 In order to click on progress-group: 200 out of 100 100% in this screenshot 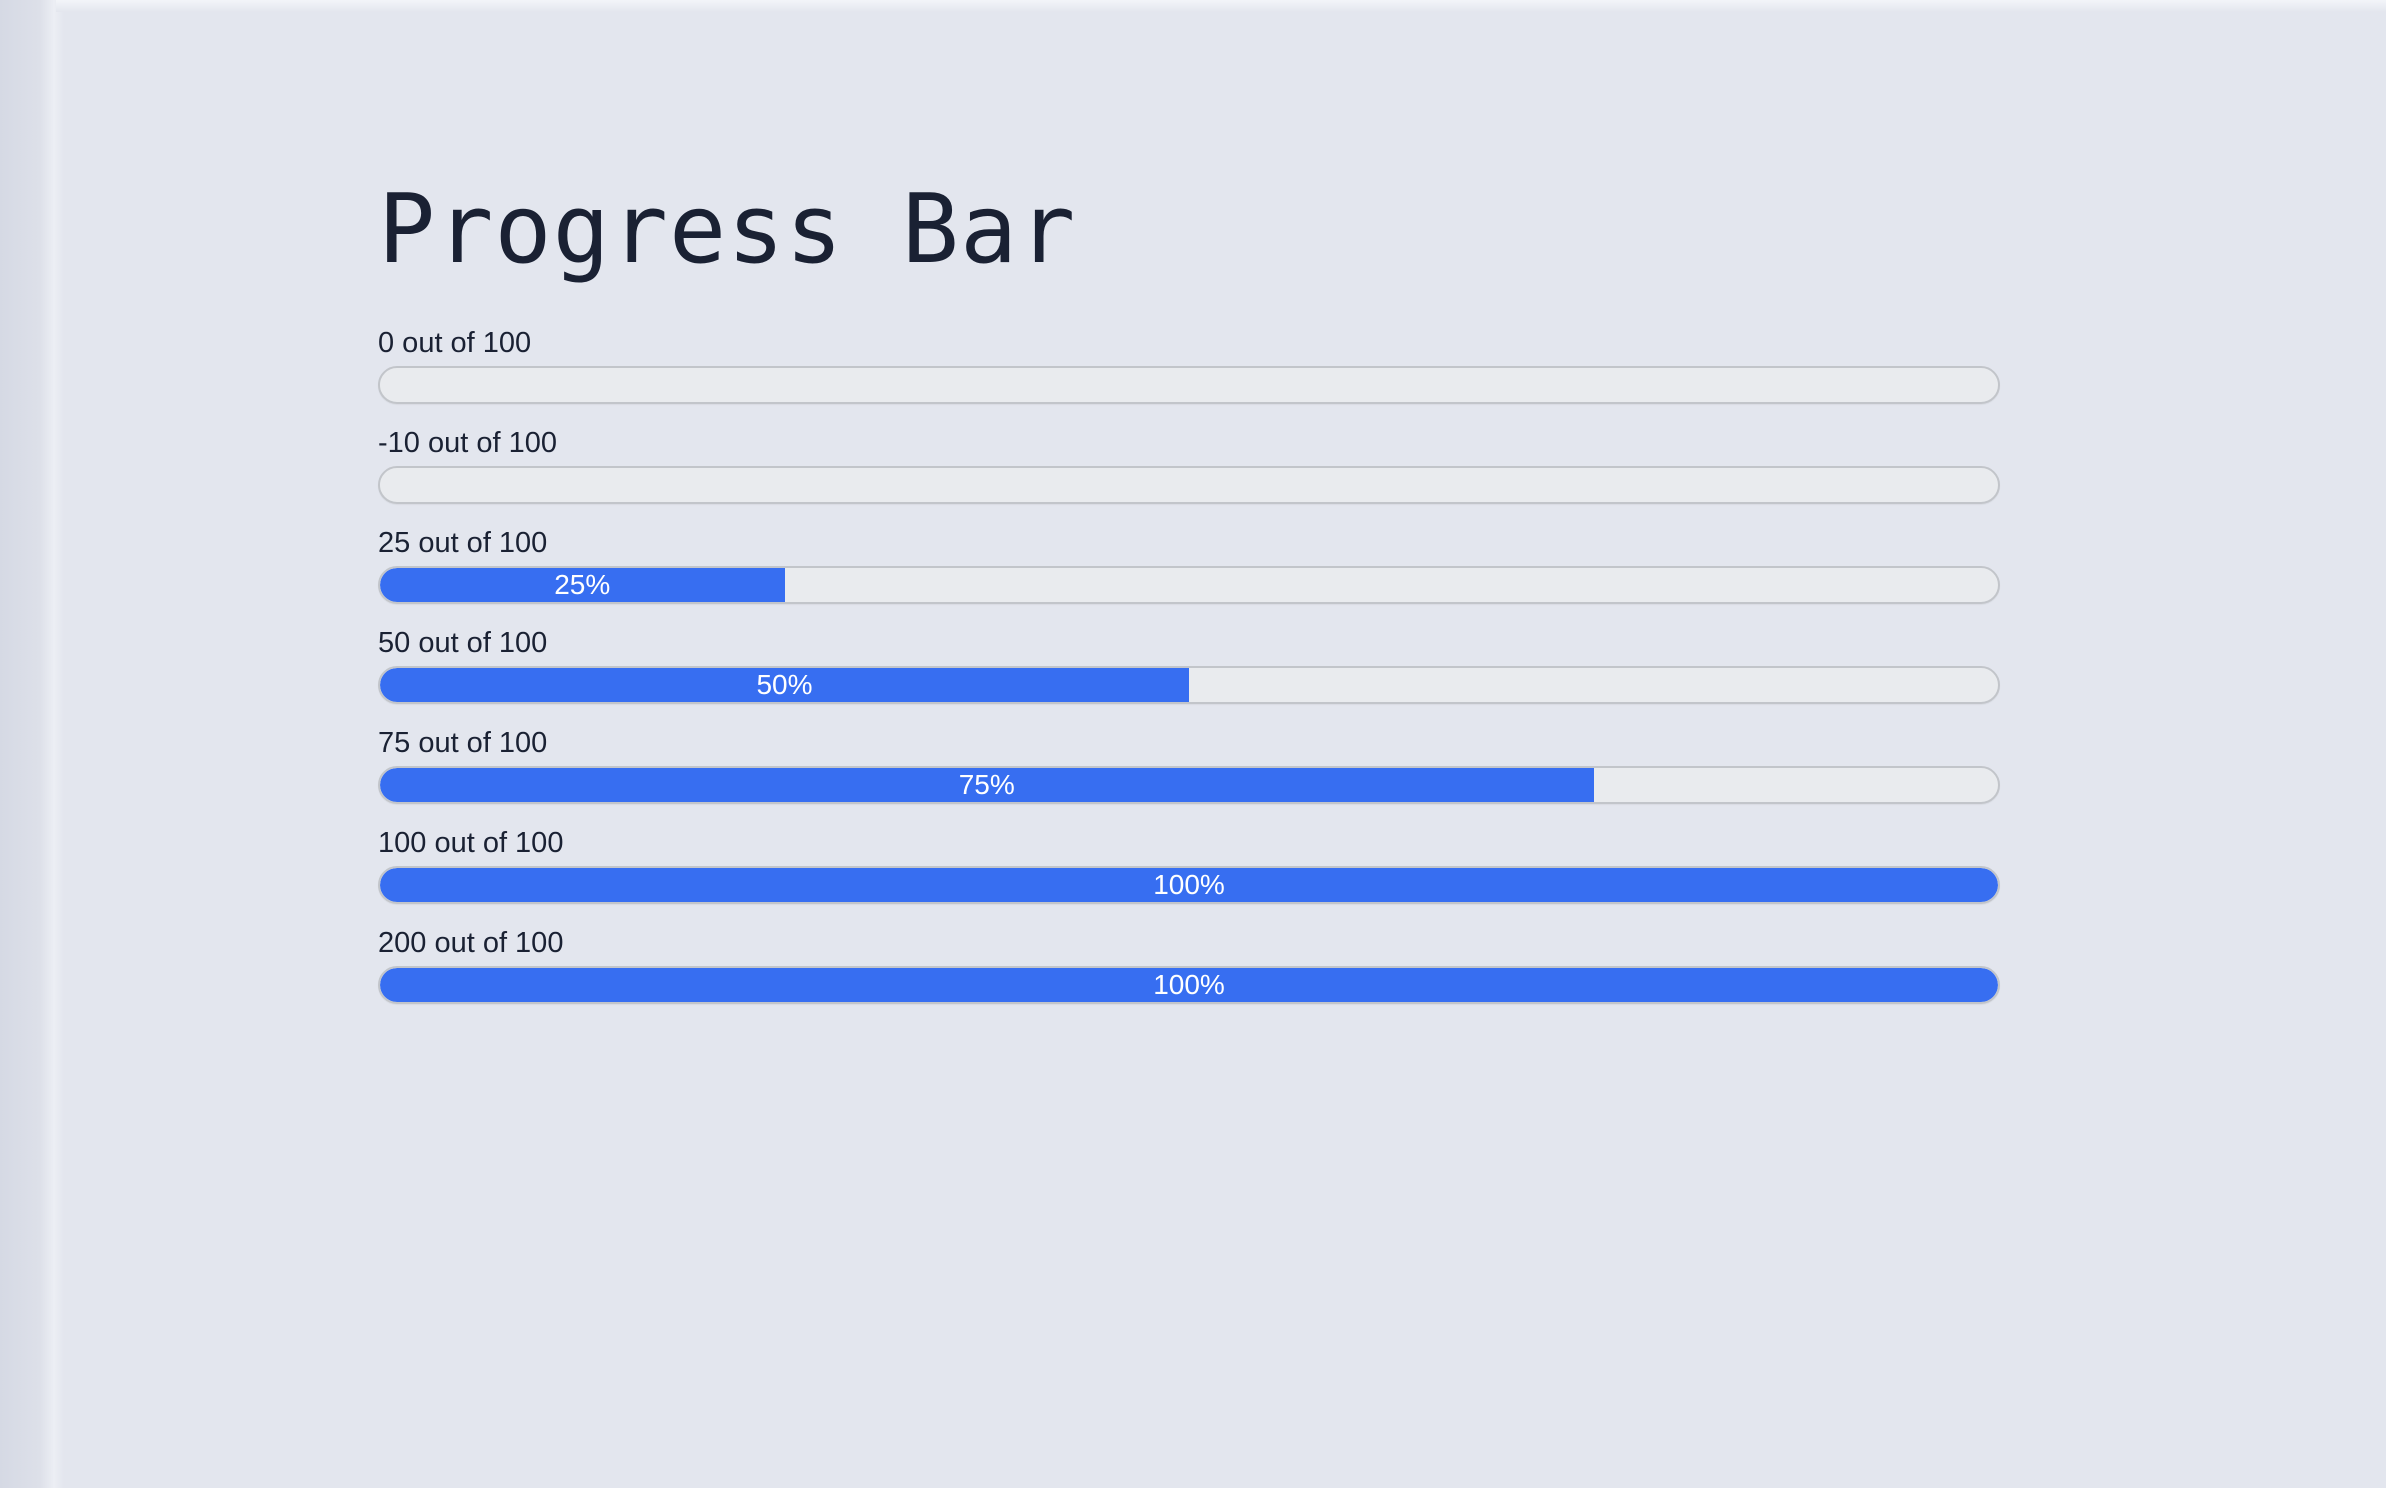, I will do `click(1189, 965)`.